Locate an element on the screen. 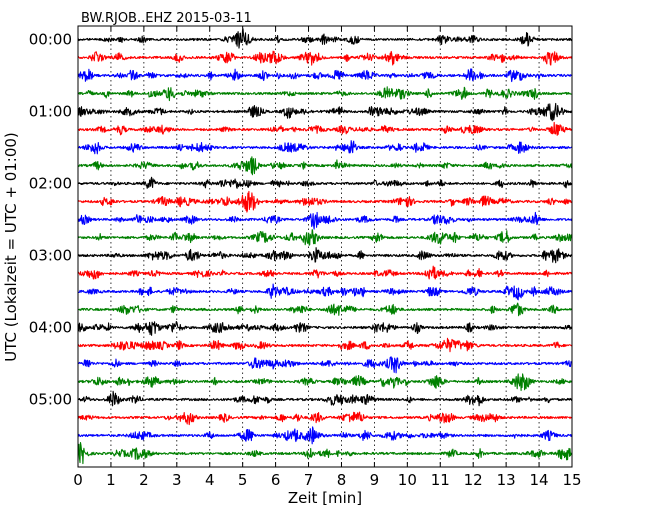  x-axis-label: Zeit [min] is located at coordinates (325, 498).